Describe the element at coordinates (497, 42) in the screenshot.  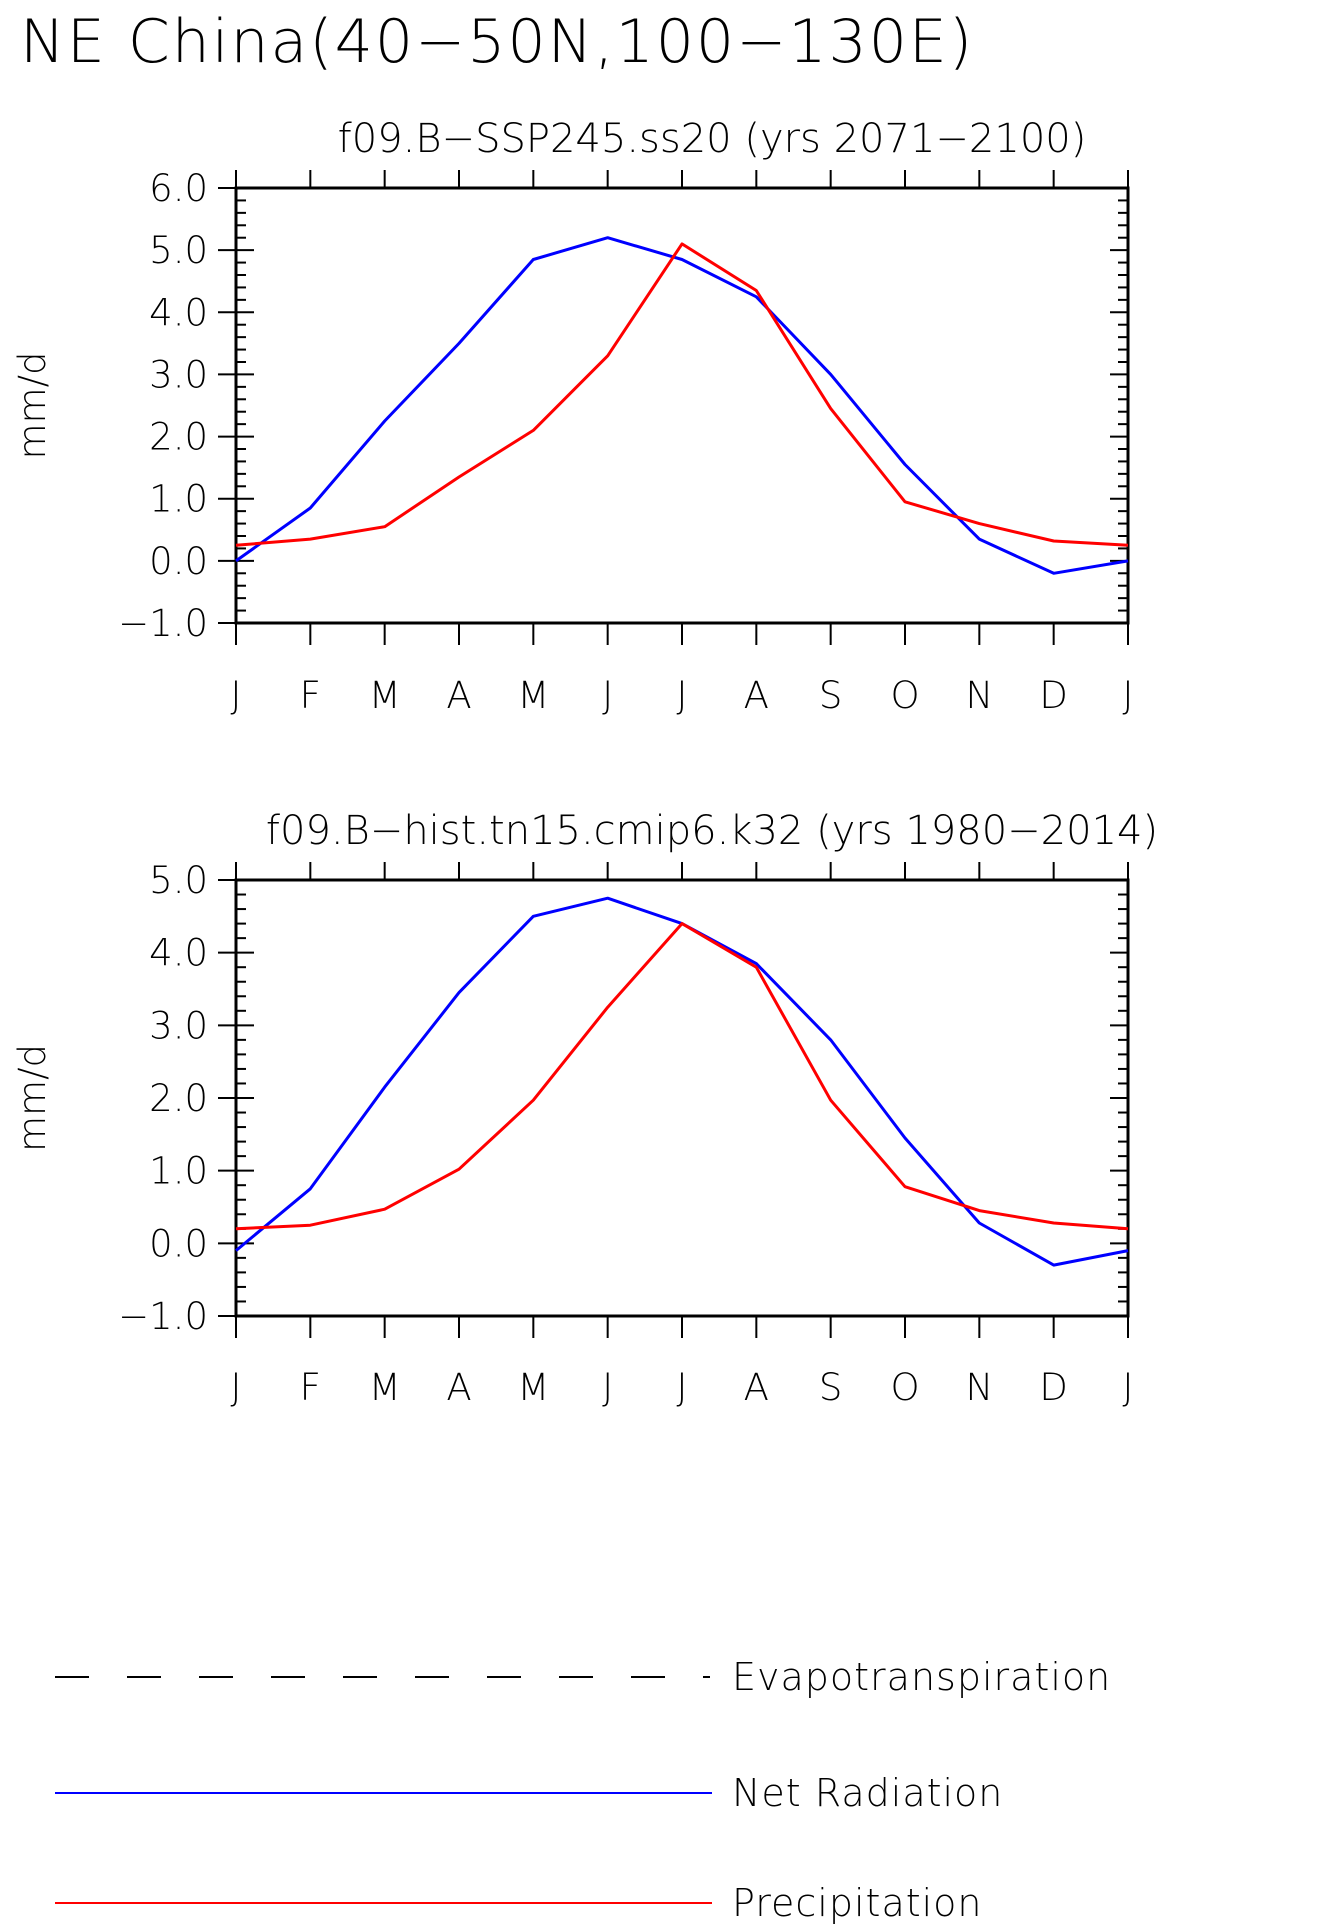
I see `main-title: NE China(40−50N,100−130E)` at that location.